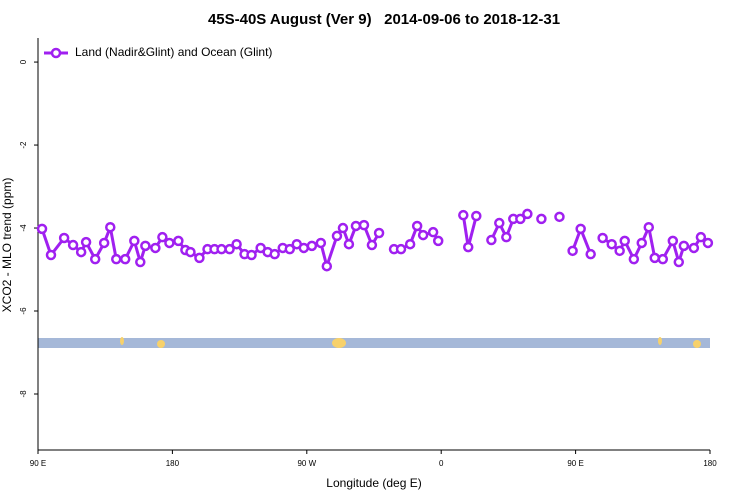 The height and width of the screenshot is (500, 750). What do you see at coordinates (23, 311) in the screenshot?
I see `y-tick-label: -6` at bounding box center [23, 311].